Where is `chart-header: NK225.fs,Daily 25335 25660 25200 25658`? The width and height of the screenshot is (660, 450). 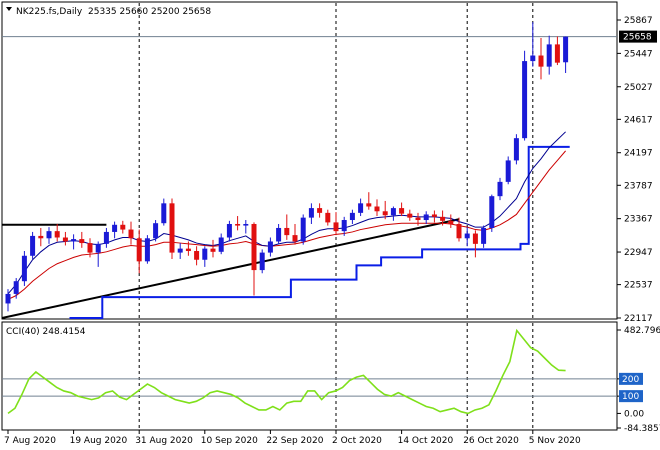 chart-header: NK225.fs,Daily 25335 25660 25200 25658 is located at coordinates (108, 12).